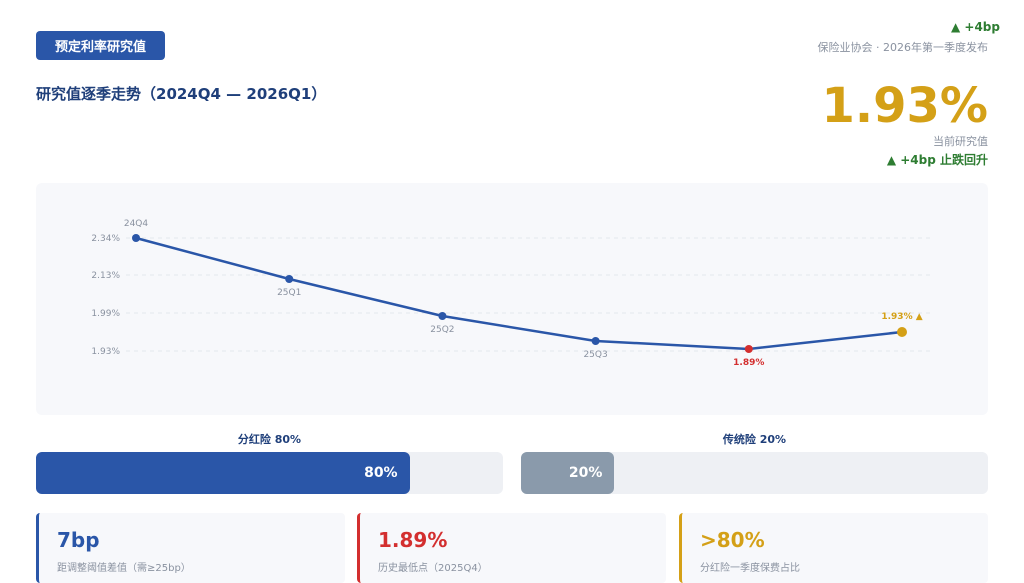 The width and height of the screenshot is (1024, 583). What do you see at coordinates (975, 27) in the screenshot?
I see `top-delta-badge: ▲ +4bp` at bounding box center [975, 27].